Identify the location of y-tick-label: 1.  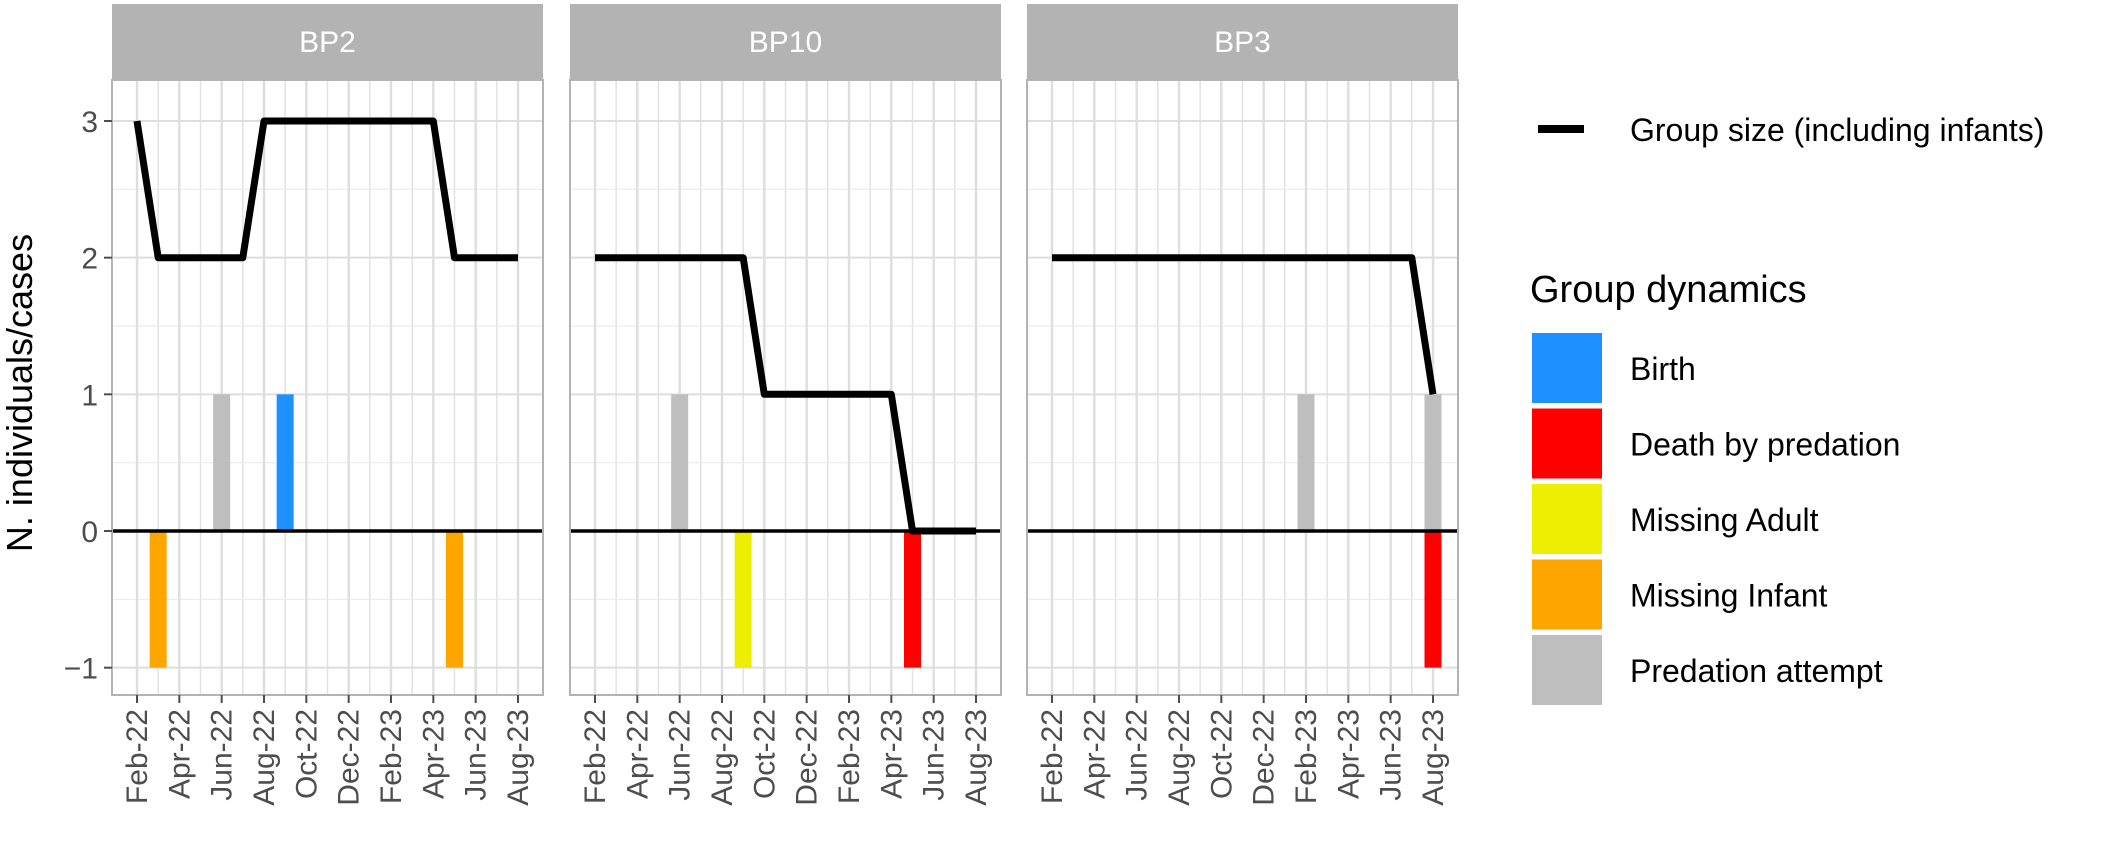
(89, 395).